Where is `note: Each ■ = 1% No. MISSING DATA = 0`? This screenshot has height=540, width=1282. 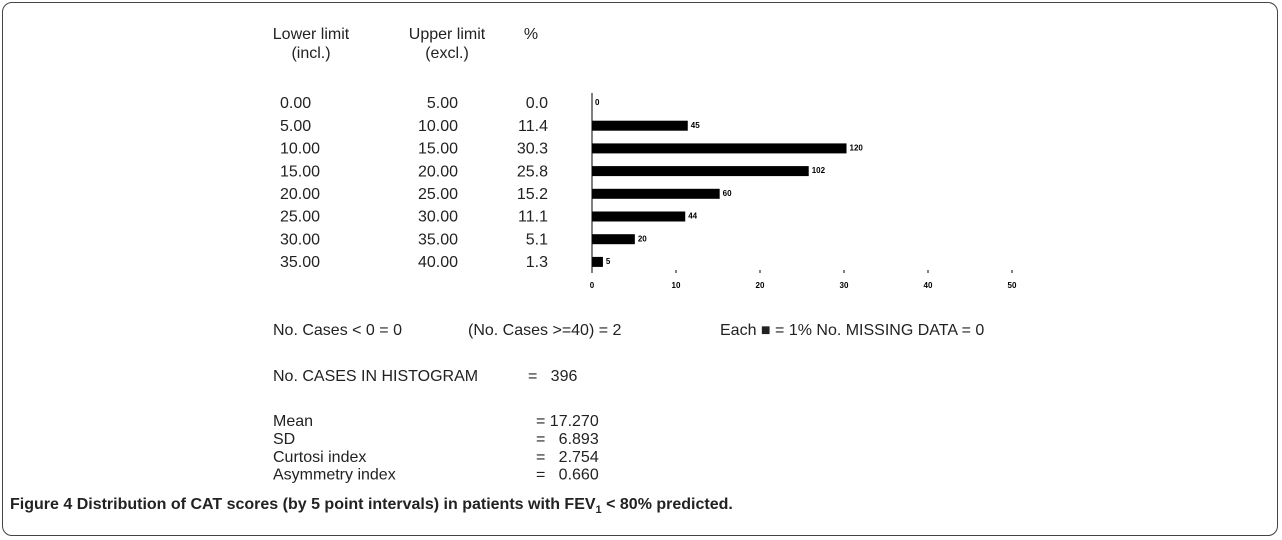 note: Each ■ = 1% No. MISSING DATA = 0 is located at coordinates (852, 330).